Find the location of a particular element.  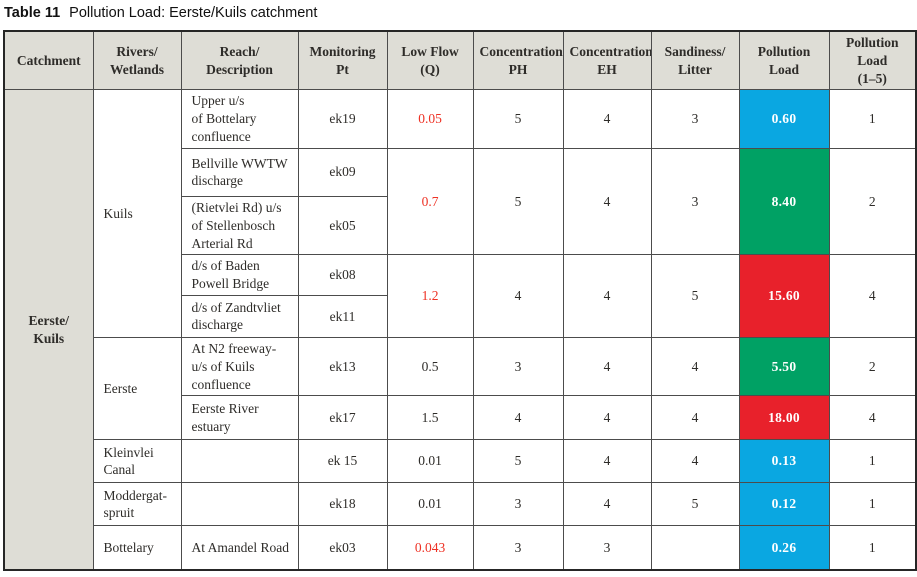

cell-monitoring-pt: ek13 is located at coordinates (342, 366).